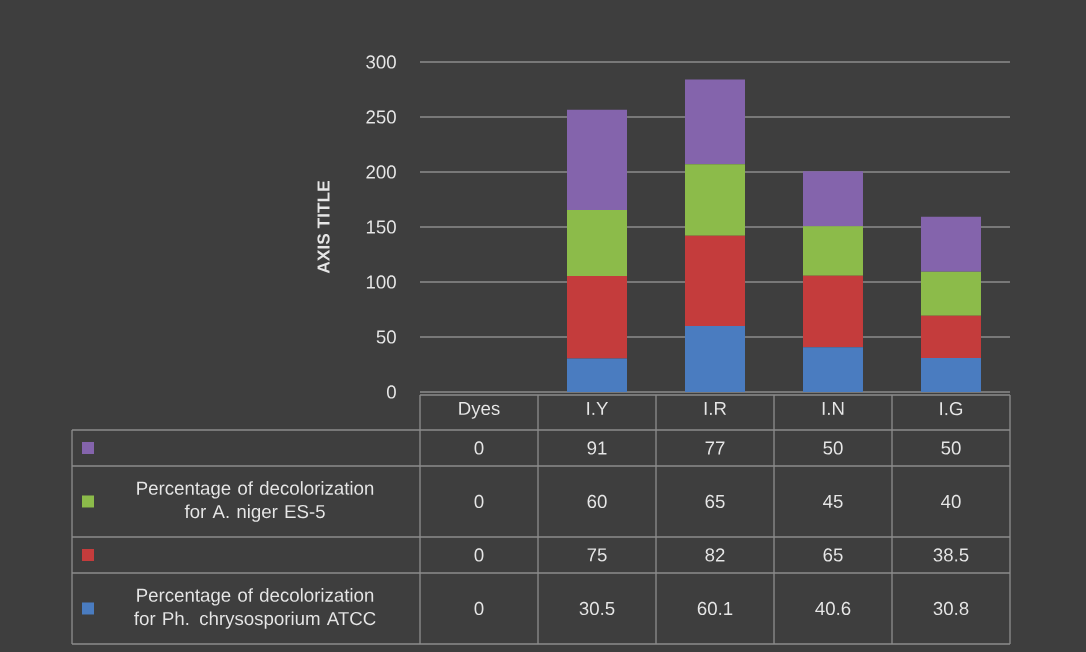 This screenshot has width=1086, height=652. I want to click on y-tick-label: 0, so click(391, 392).